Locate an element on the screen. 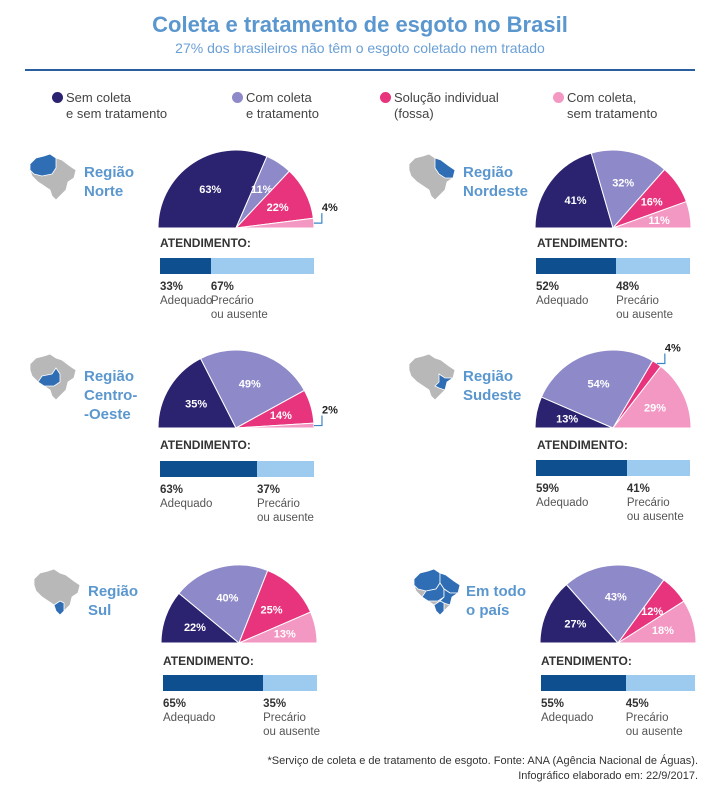 The height and width of the screenshot is (798, 720). half-pie-chart: 13% 54% 4% 29% is located at coordinates (613, 385).